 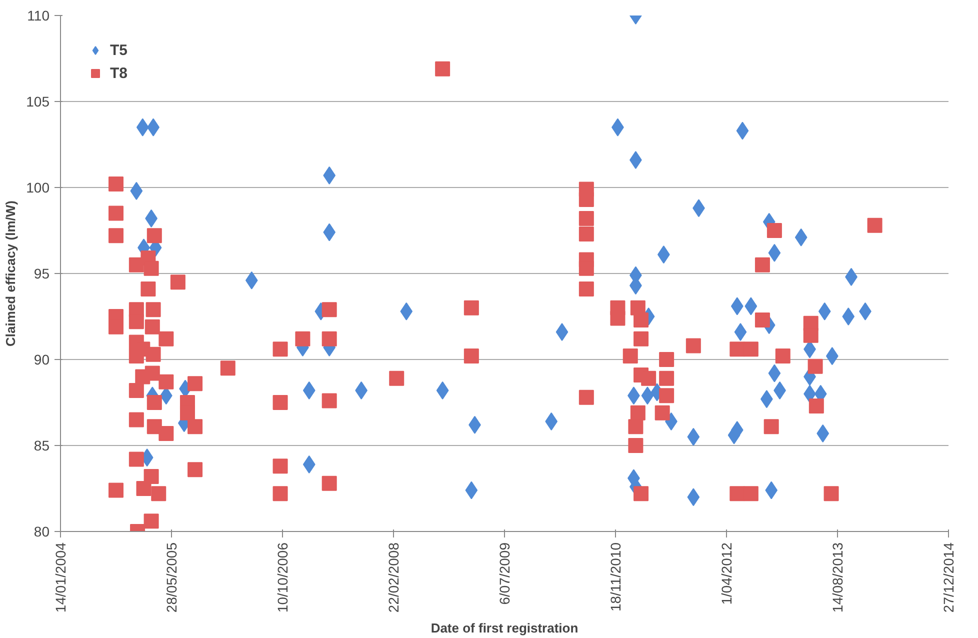 What do you see at coordinates (172, 577) in the screenshot?
I see `x-tick-label: 28/05/2005` at bounding box center [172, 577].